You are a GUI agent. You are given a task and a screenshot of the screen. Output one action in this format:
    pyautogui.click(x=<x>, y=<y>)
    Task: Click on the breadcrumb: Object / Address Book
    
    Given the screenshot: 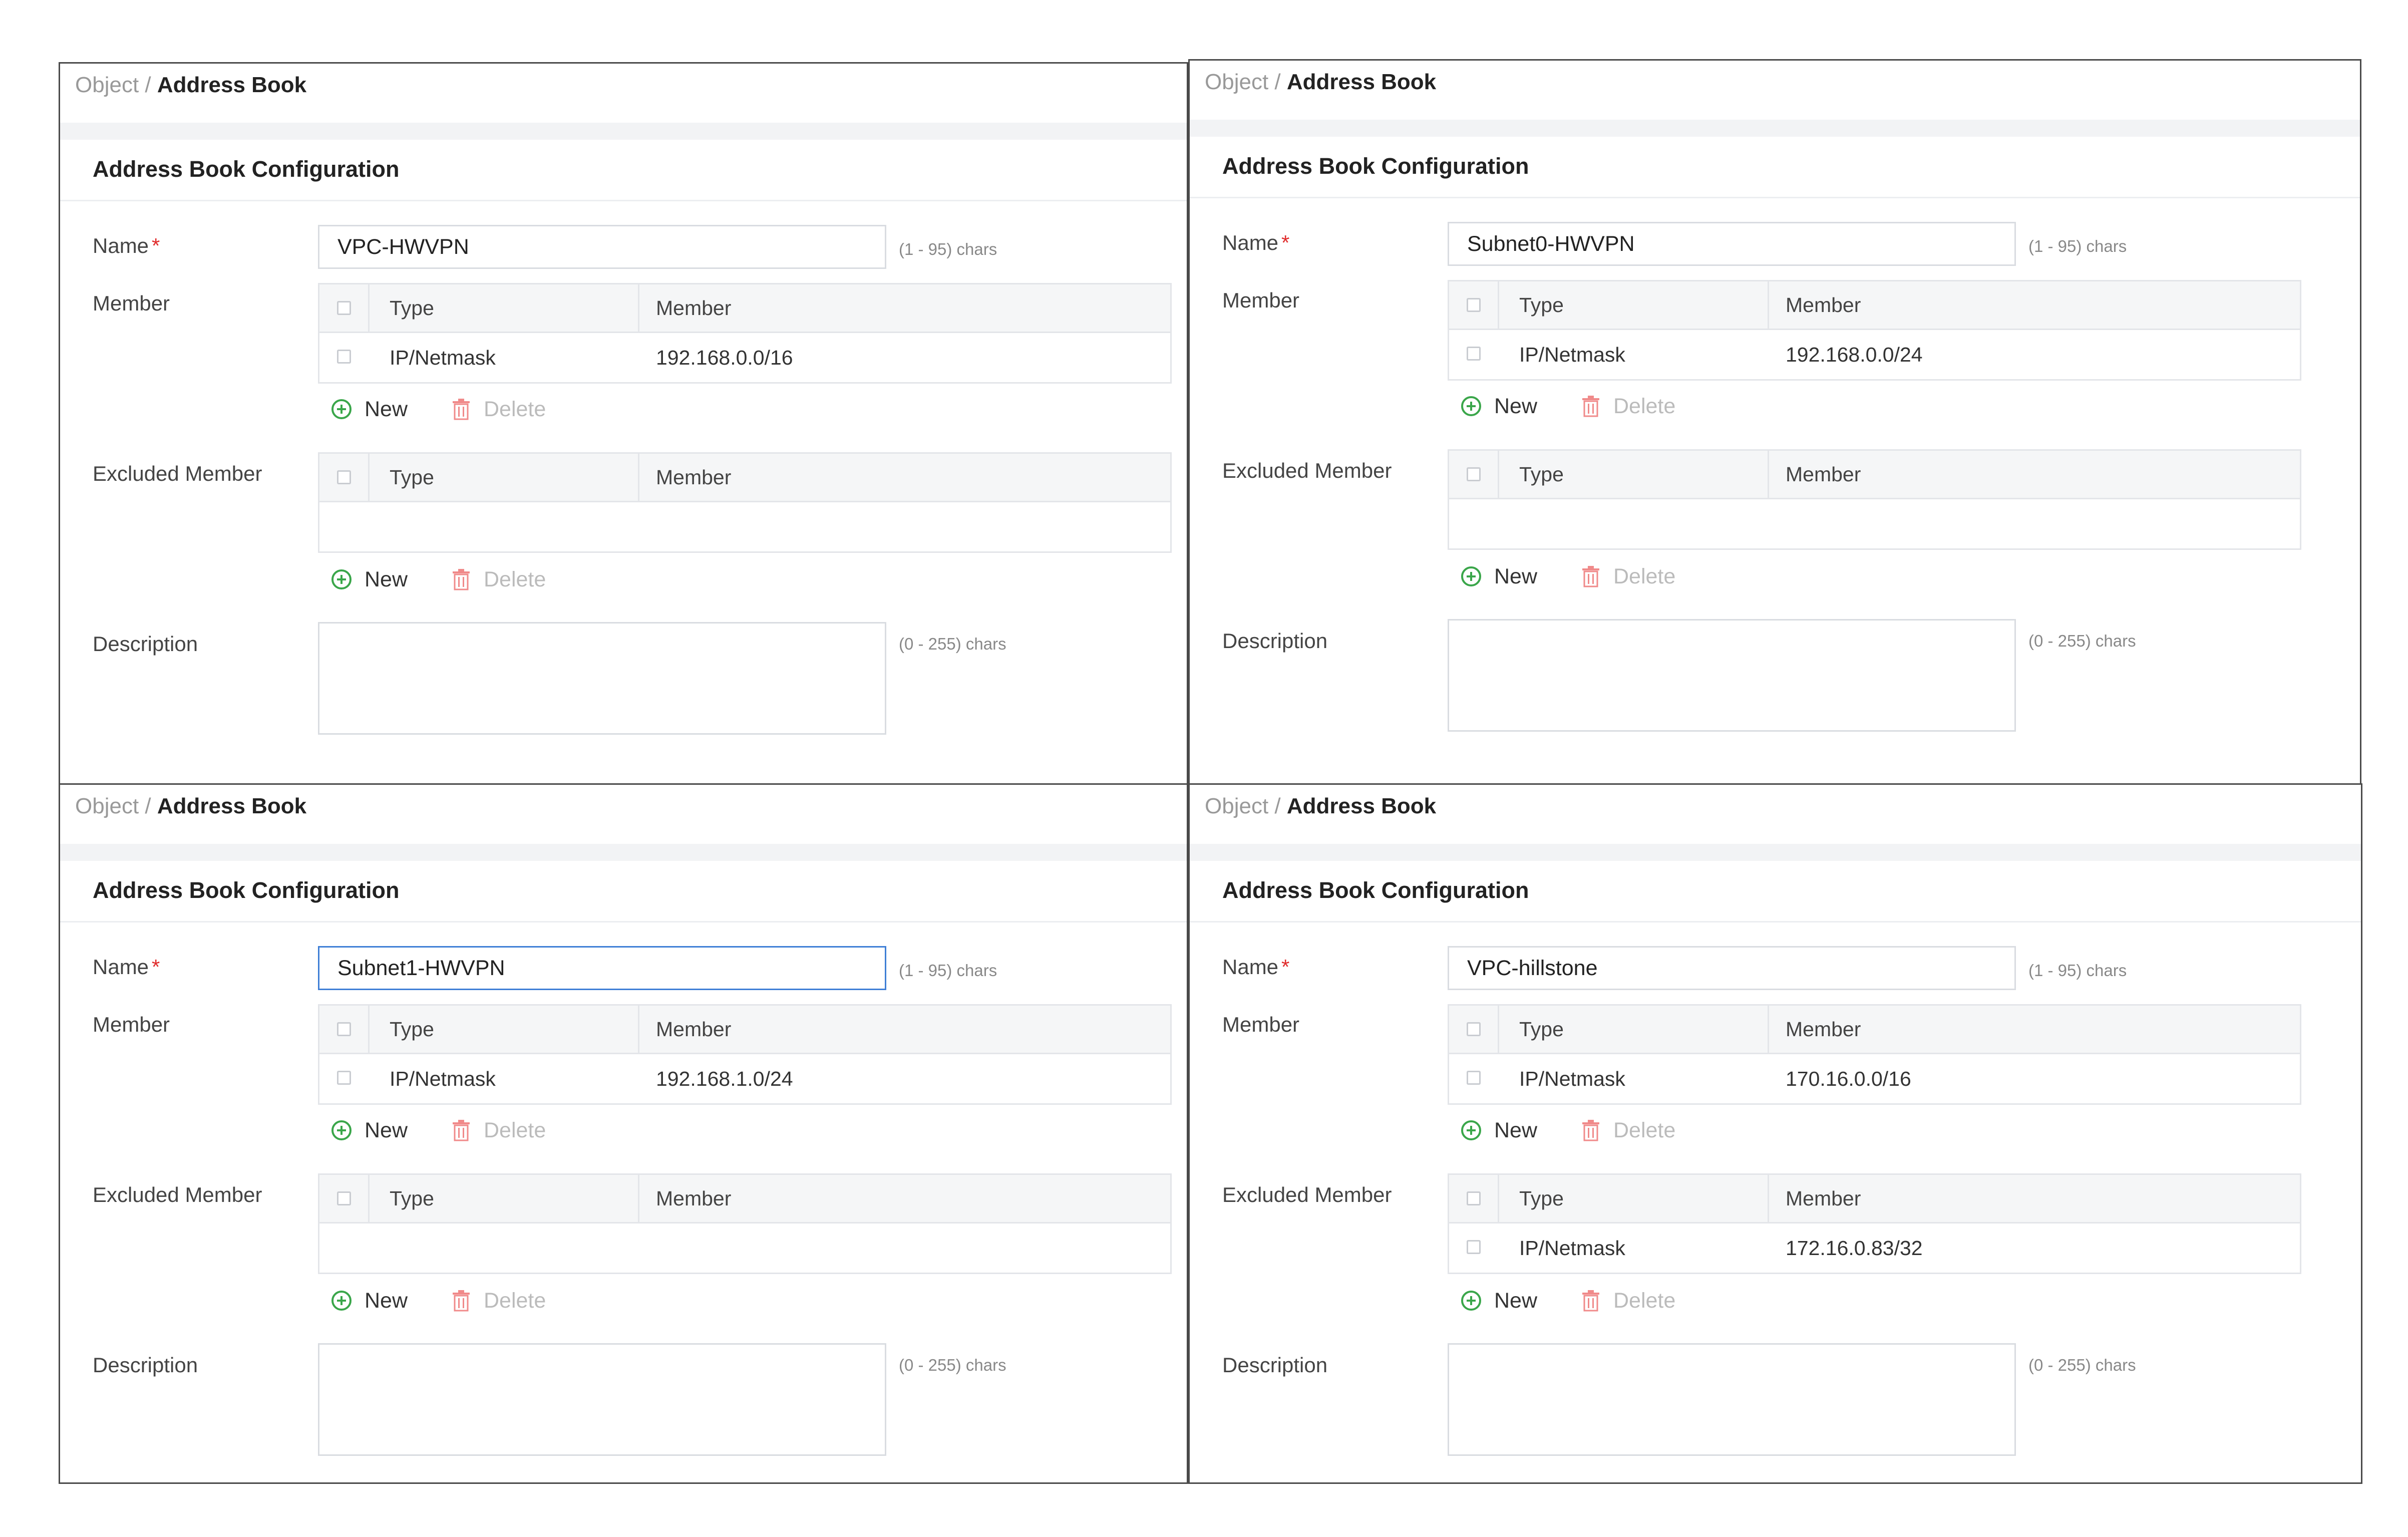 What is the action you would take?
    pyautogui.click(x=191, y=85)
    